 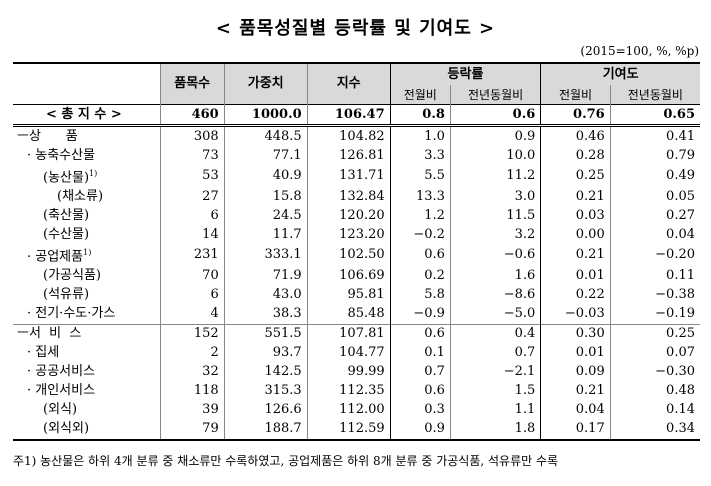 I want to click on cell: 315.3, so click(x=265, y=391).